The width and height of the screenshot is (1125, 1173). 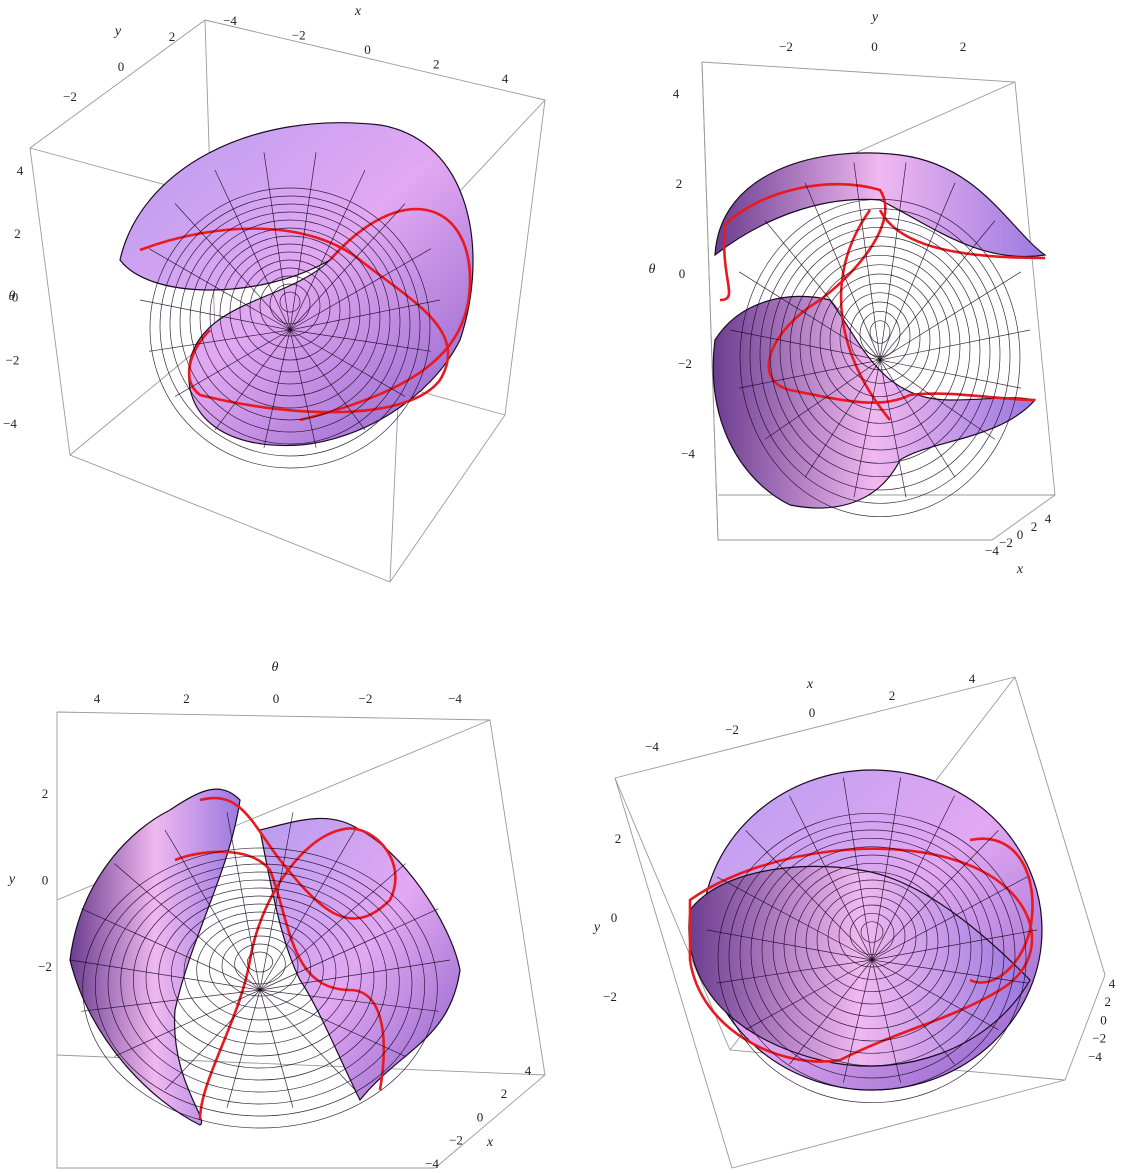 I want to click on axis-label: θ, so click(x=12, y=296).